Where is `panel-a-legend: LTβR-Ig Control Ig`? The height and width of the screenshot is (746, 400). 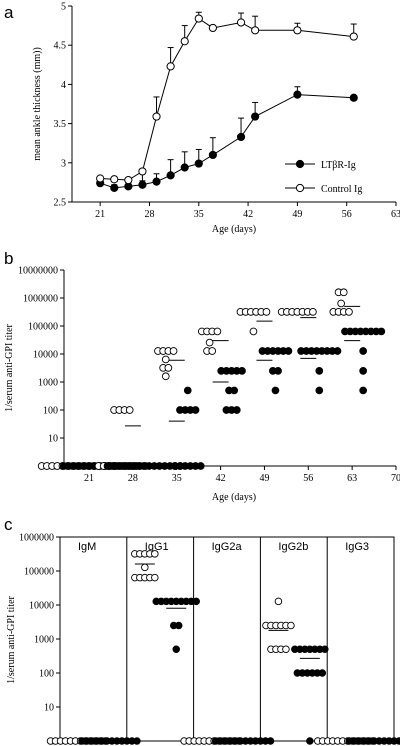 panel-a-legend: LTβR-Ig Control Ig is located at coordinates (323, 177).